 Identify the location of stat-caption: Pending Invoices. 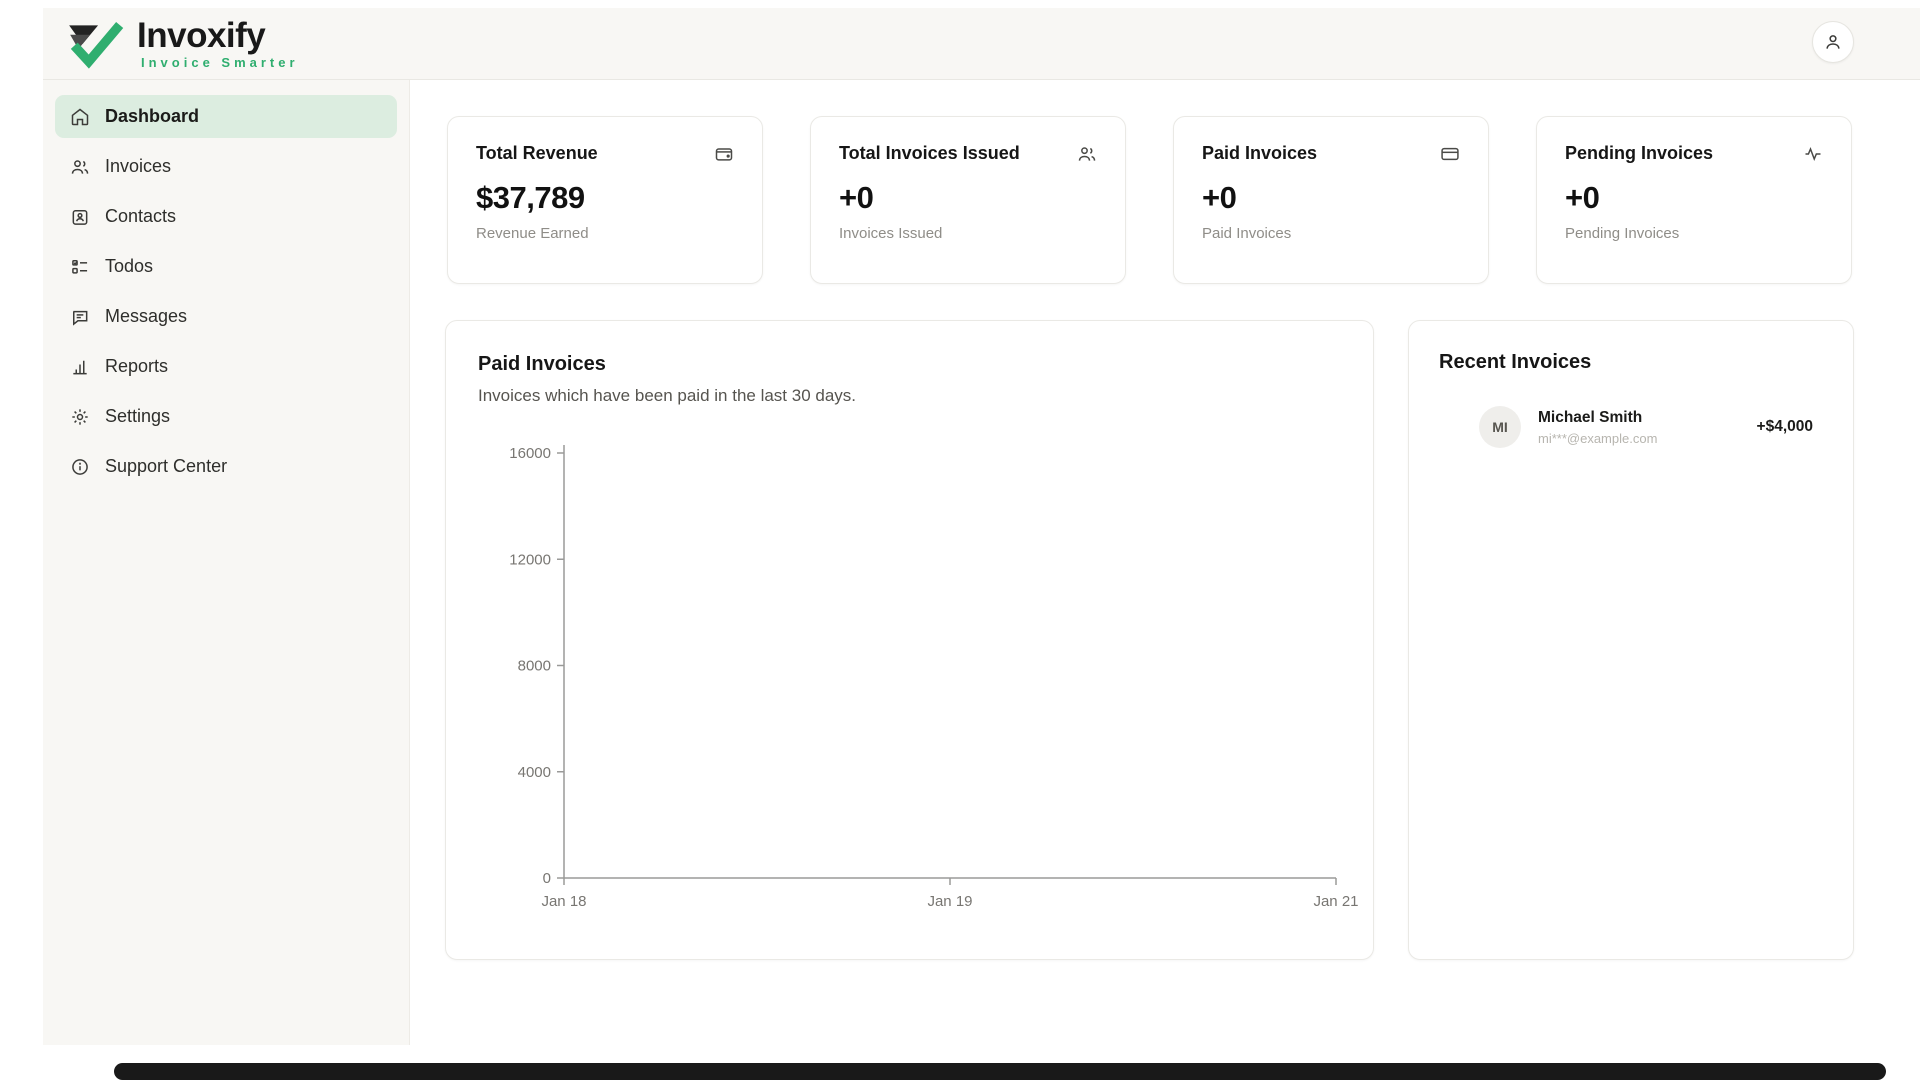
(1622, 233).